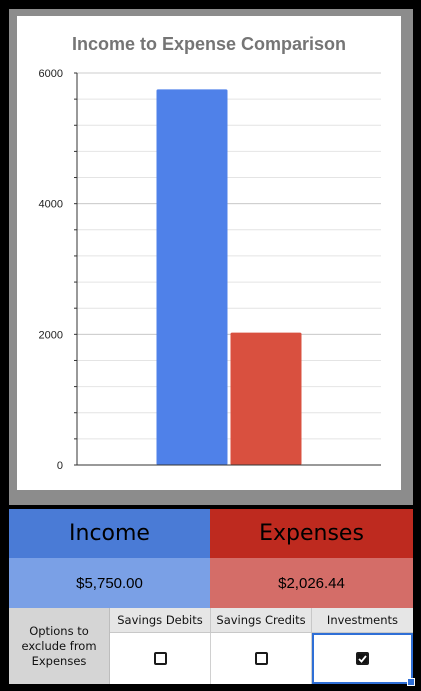 Image resolution: width=421 pixels, height=691 pixels. What do you see at coordinates (261, 620) in the screenshot?
I see `option-header-savings-credits: Savings Credits` at bounding box center [261, 620].